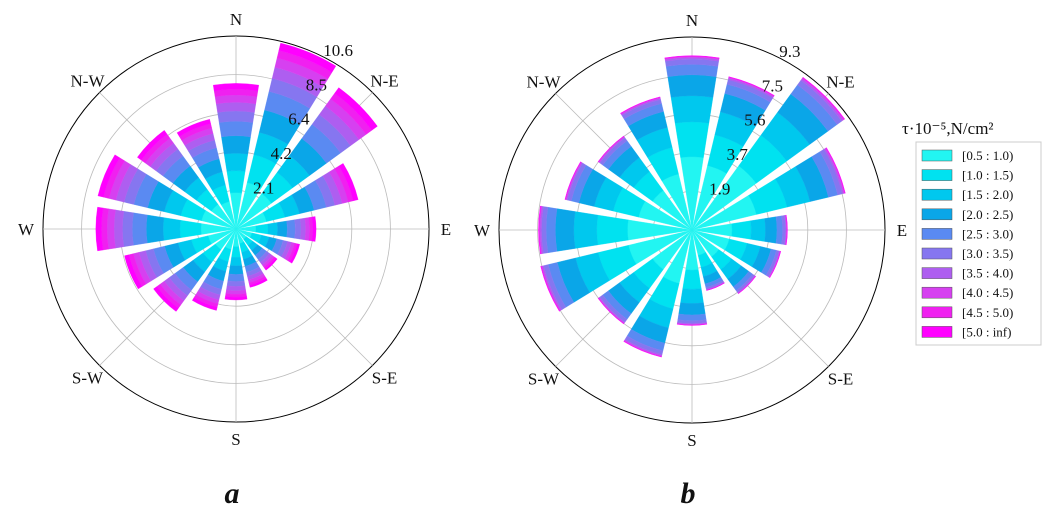  Describe the element at coordinates (772, 85) in the screenshot. I see `radial-tick-label: 7.5` at that location.